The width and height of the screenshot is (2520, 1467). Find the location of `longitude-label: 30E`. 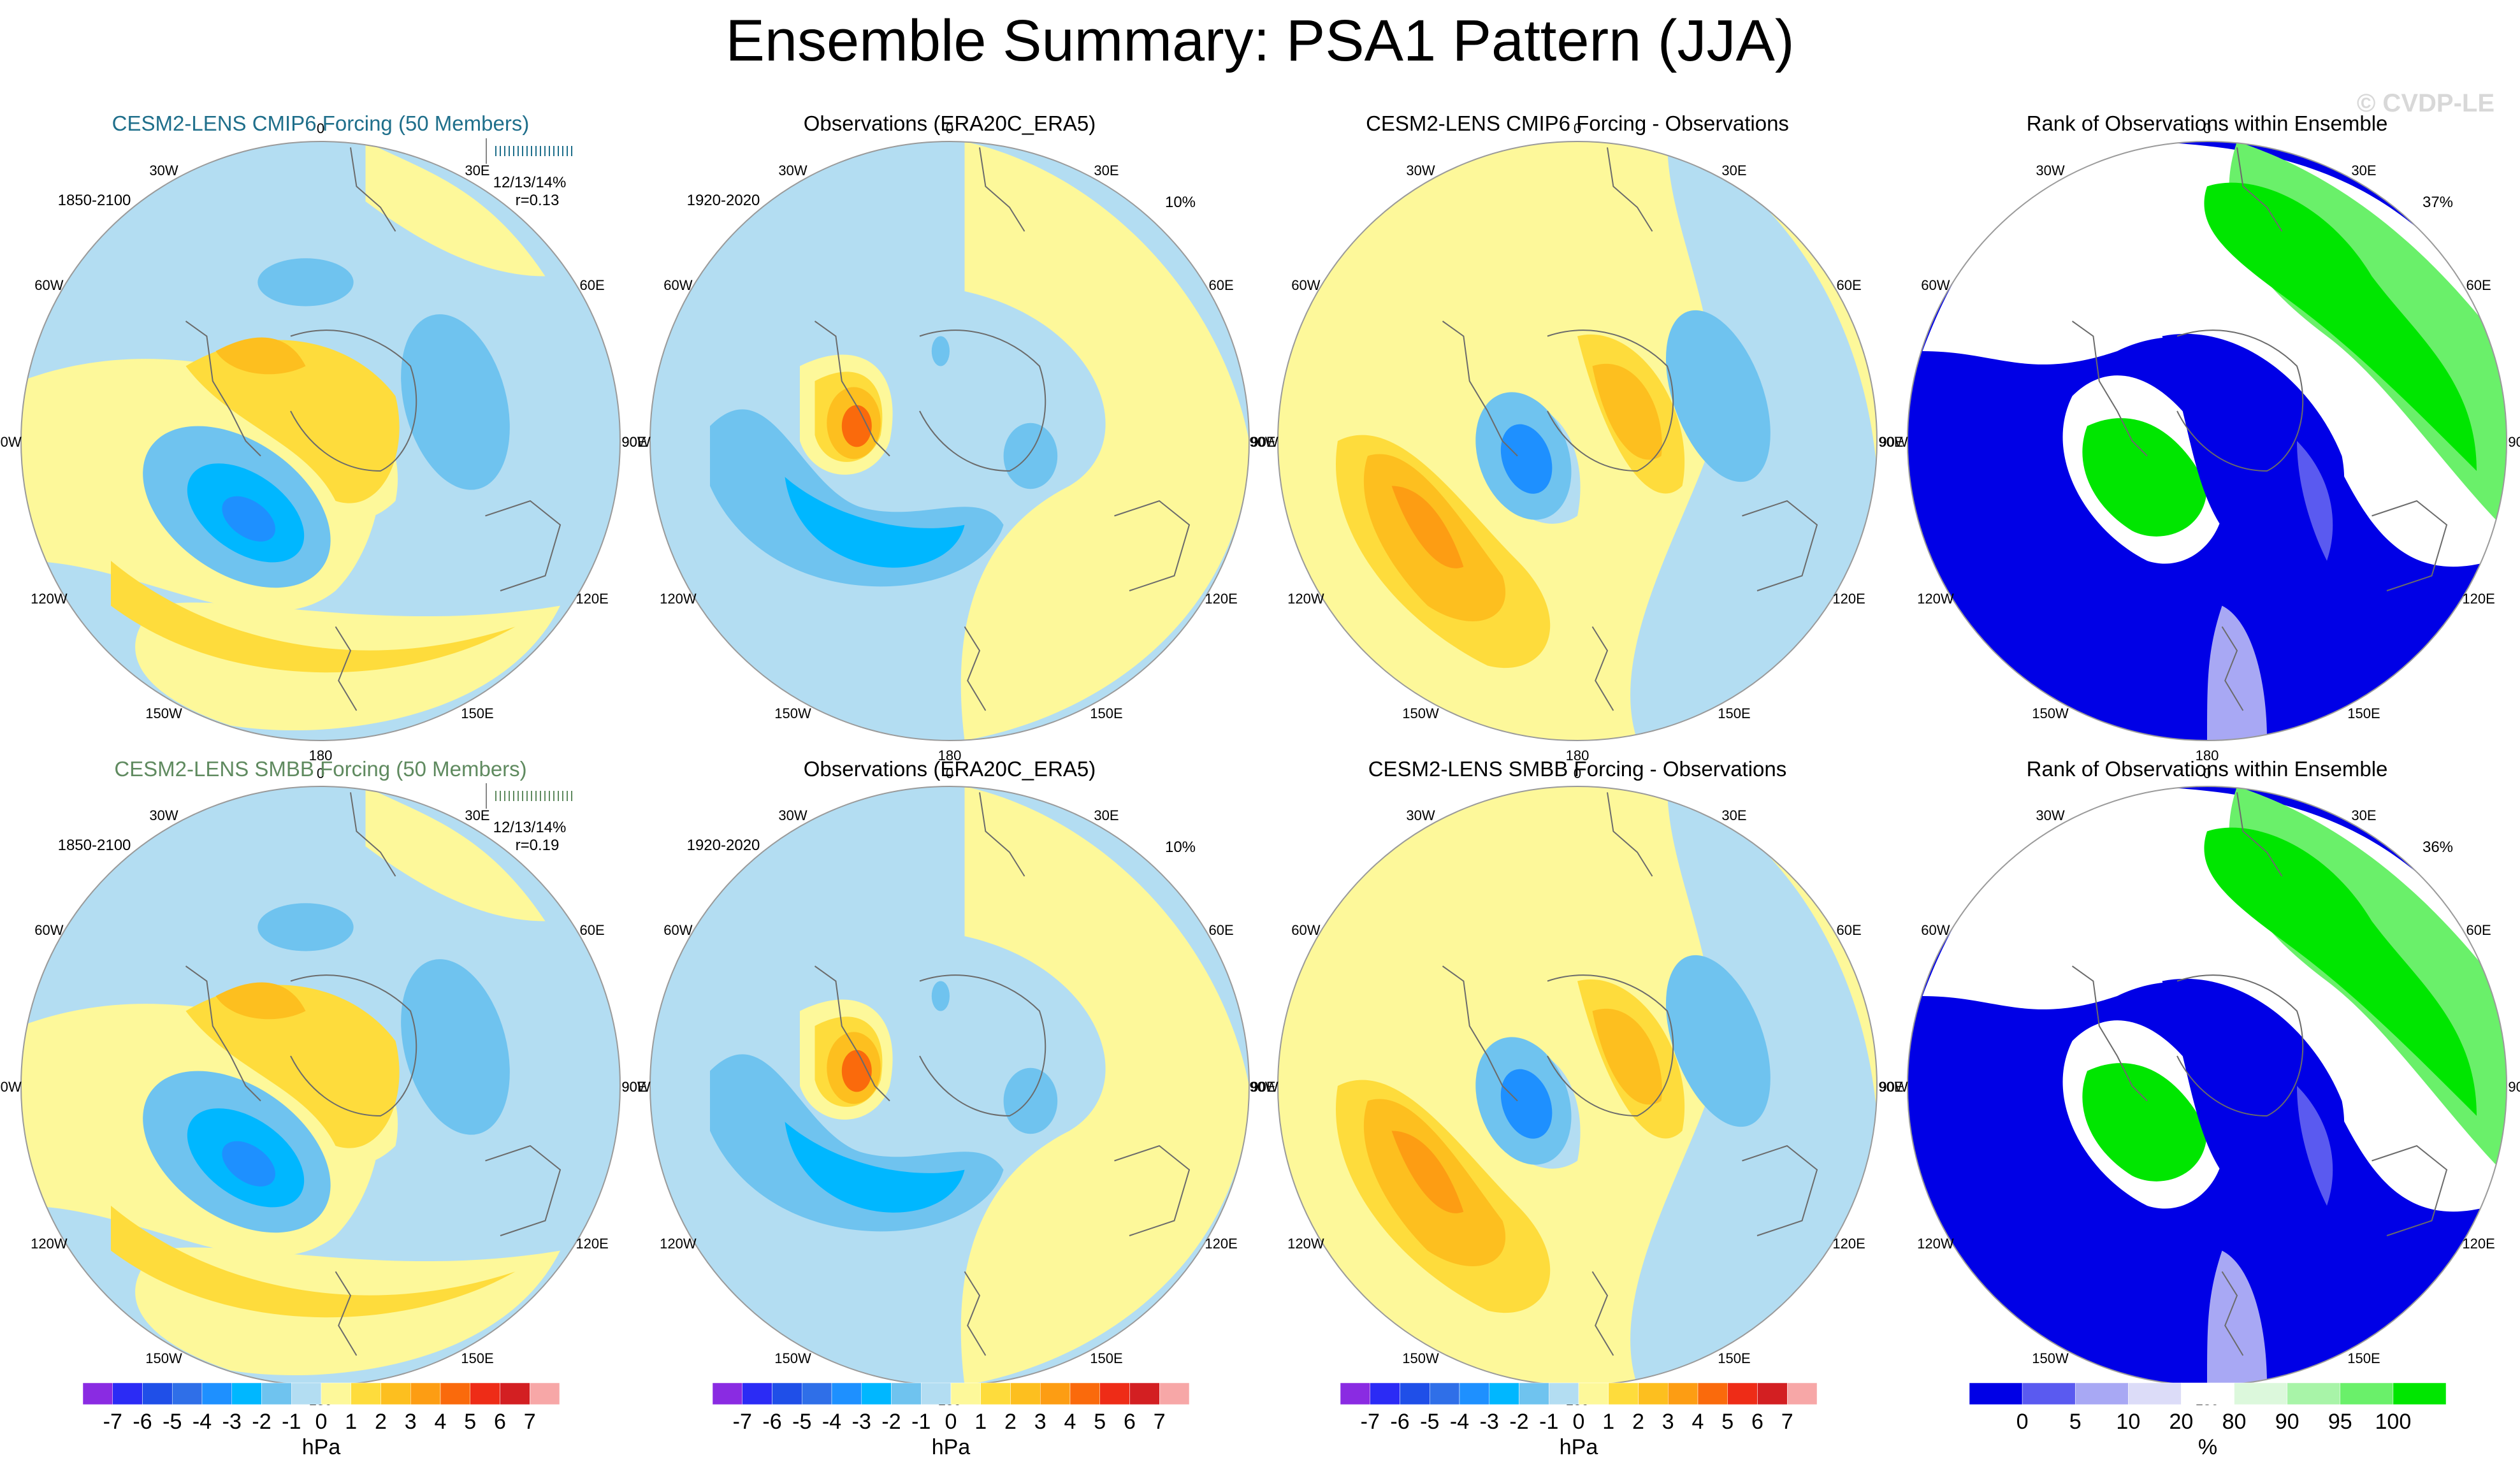

longitude-label: 30E is located at coordinates (1733, 815).